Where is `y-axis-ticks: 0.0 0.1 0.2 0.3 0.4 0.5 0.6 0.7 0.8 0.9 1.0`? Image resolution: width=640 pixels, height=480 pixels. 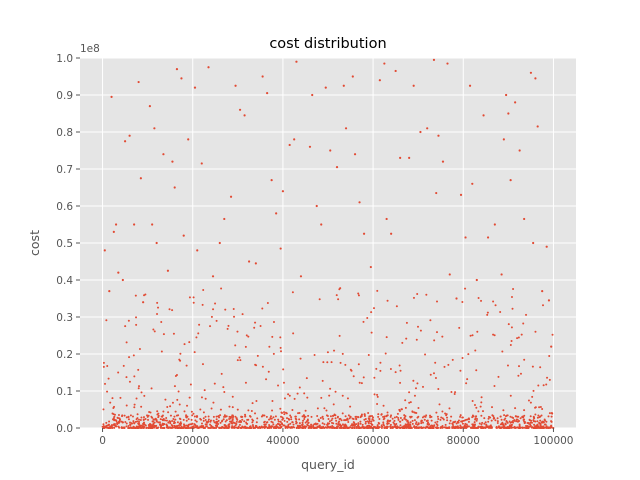
y-axis-ticks: 0.0 0.1 0.2 0.3 0.4 0.5 0.6 0.7 0.8 0.9 1.0 is located at coordinates (68, 244).